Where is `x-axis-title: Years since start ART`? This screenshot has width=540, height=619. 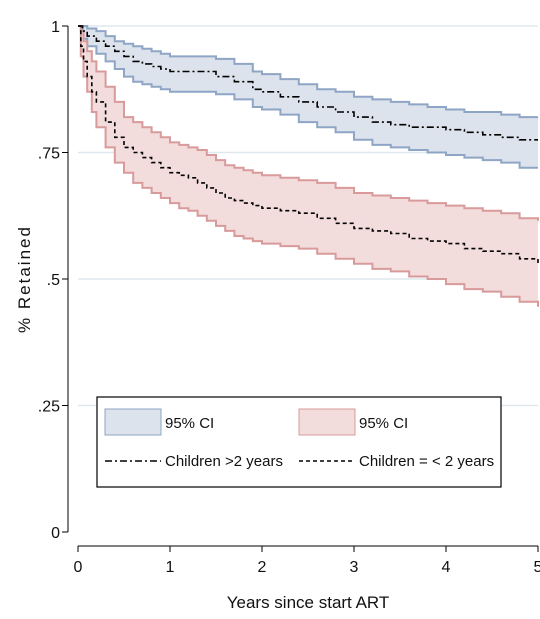 x-axis-title: Years since start ART is located at coordinates (308, 602).